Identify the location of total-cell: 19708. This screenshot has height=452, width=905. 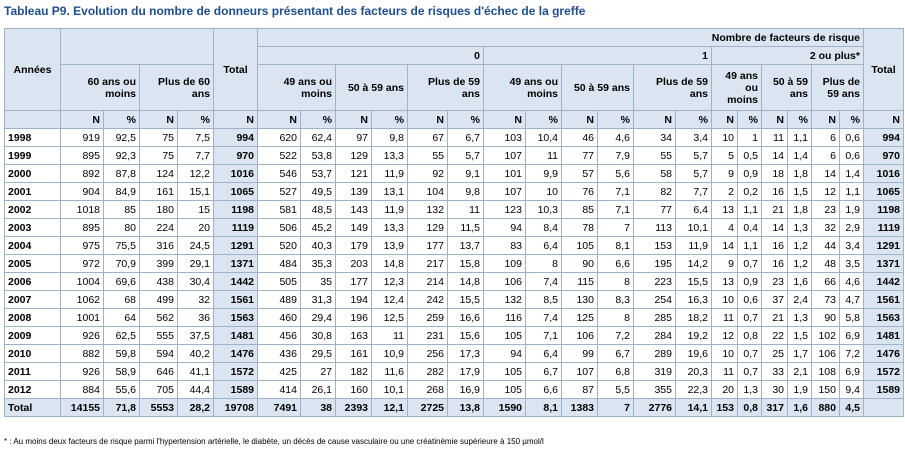
(235, 407).